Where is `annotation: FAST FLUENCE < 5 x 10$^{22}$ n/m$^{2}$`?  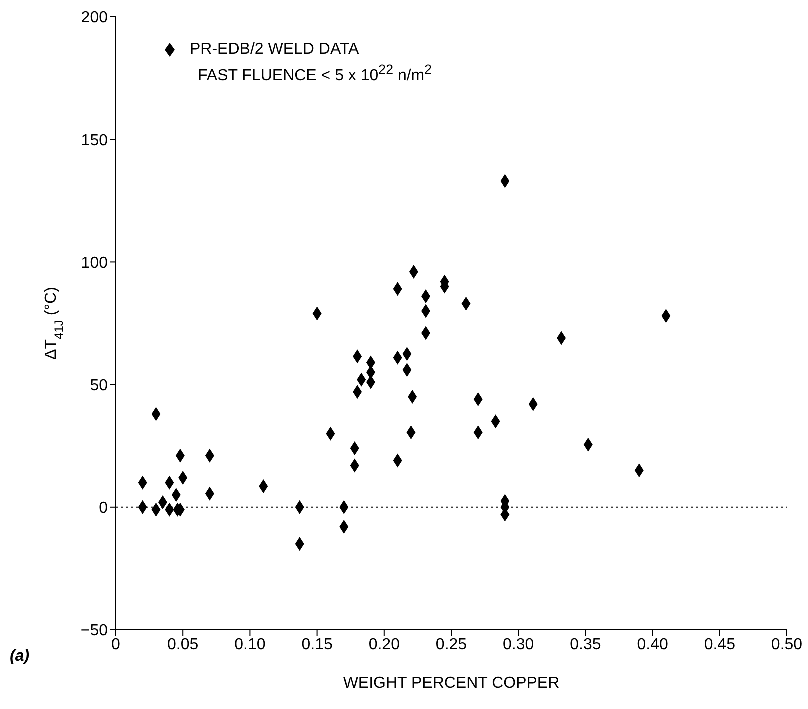
annotation: FAST FLUENCE < 5 x 10$^{22}$ n/m$^{2}$ is located at coordinates (315, 73).